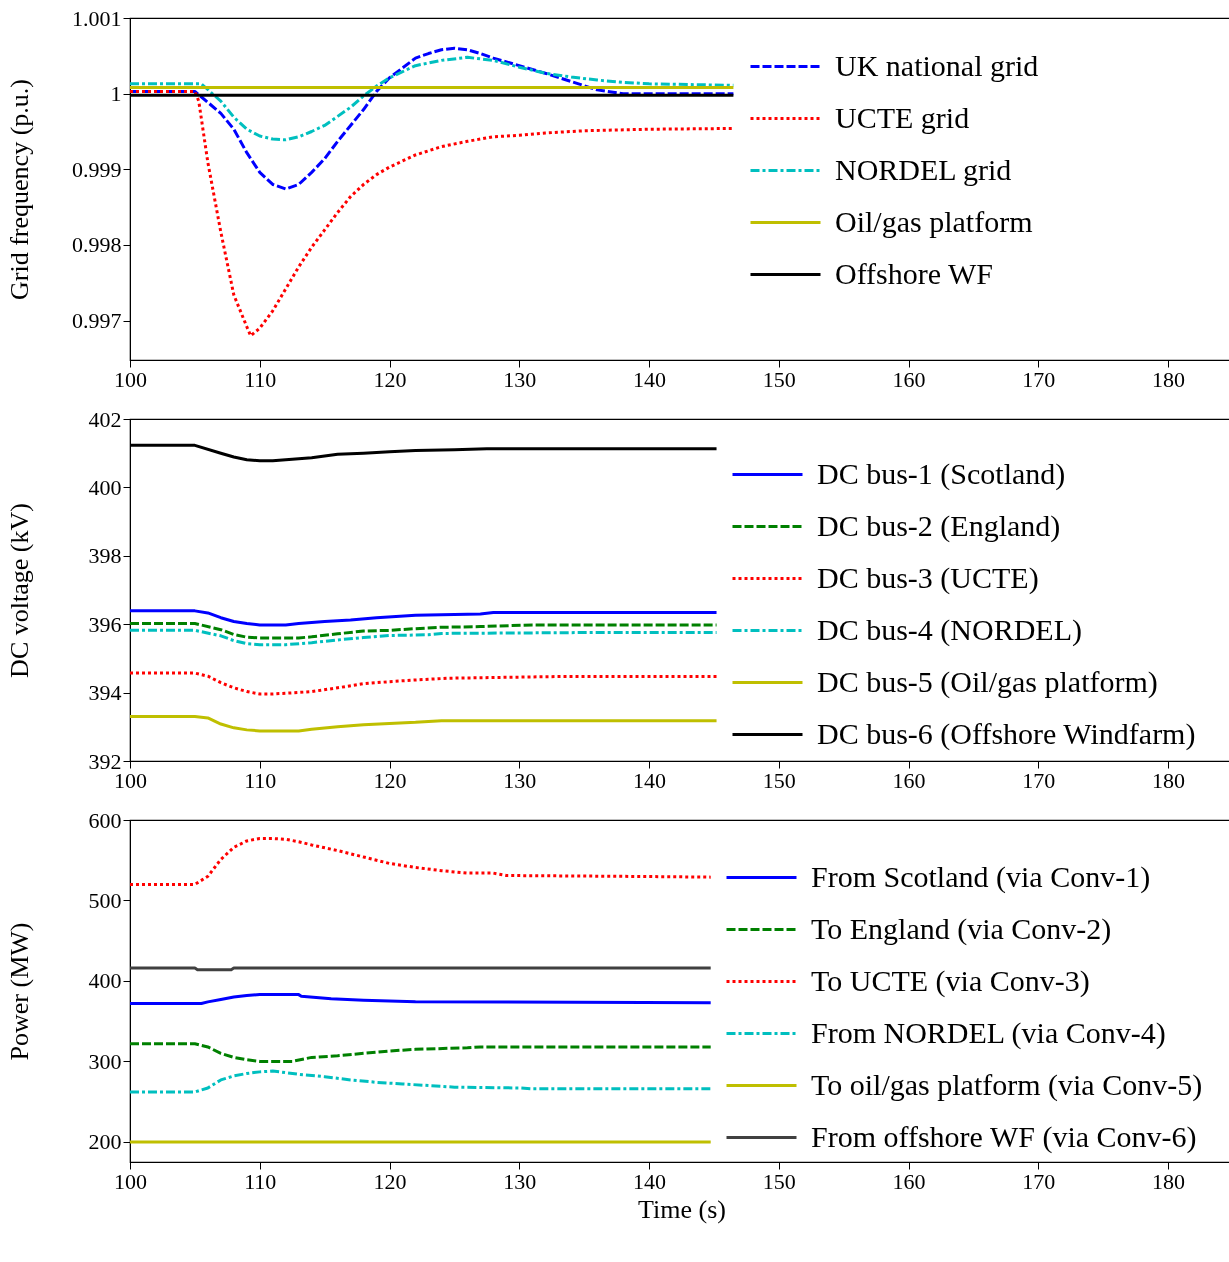 Image resolution: width=1229 pixels, height=1262 pixels. I want to click on legend-label: DC bus-1 (Scotland), so click(941, 473).